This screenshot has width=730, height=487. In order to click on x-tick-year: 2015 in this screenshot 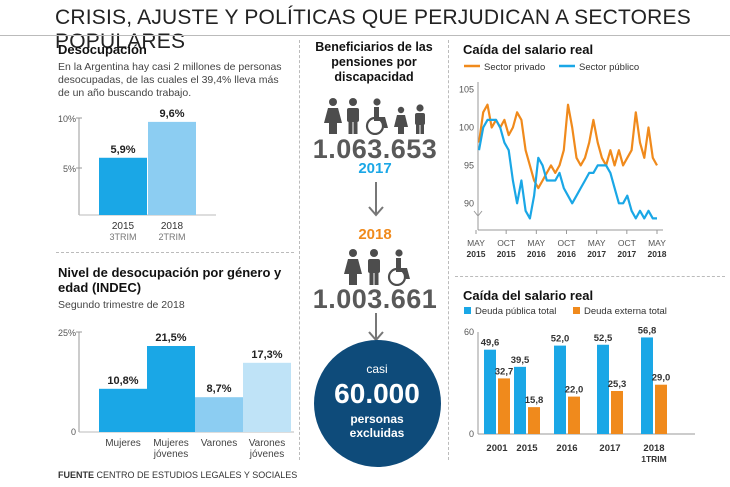, I will do `click(506, 254)`.